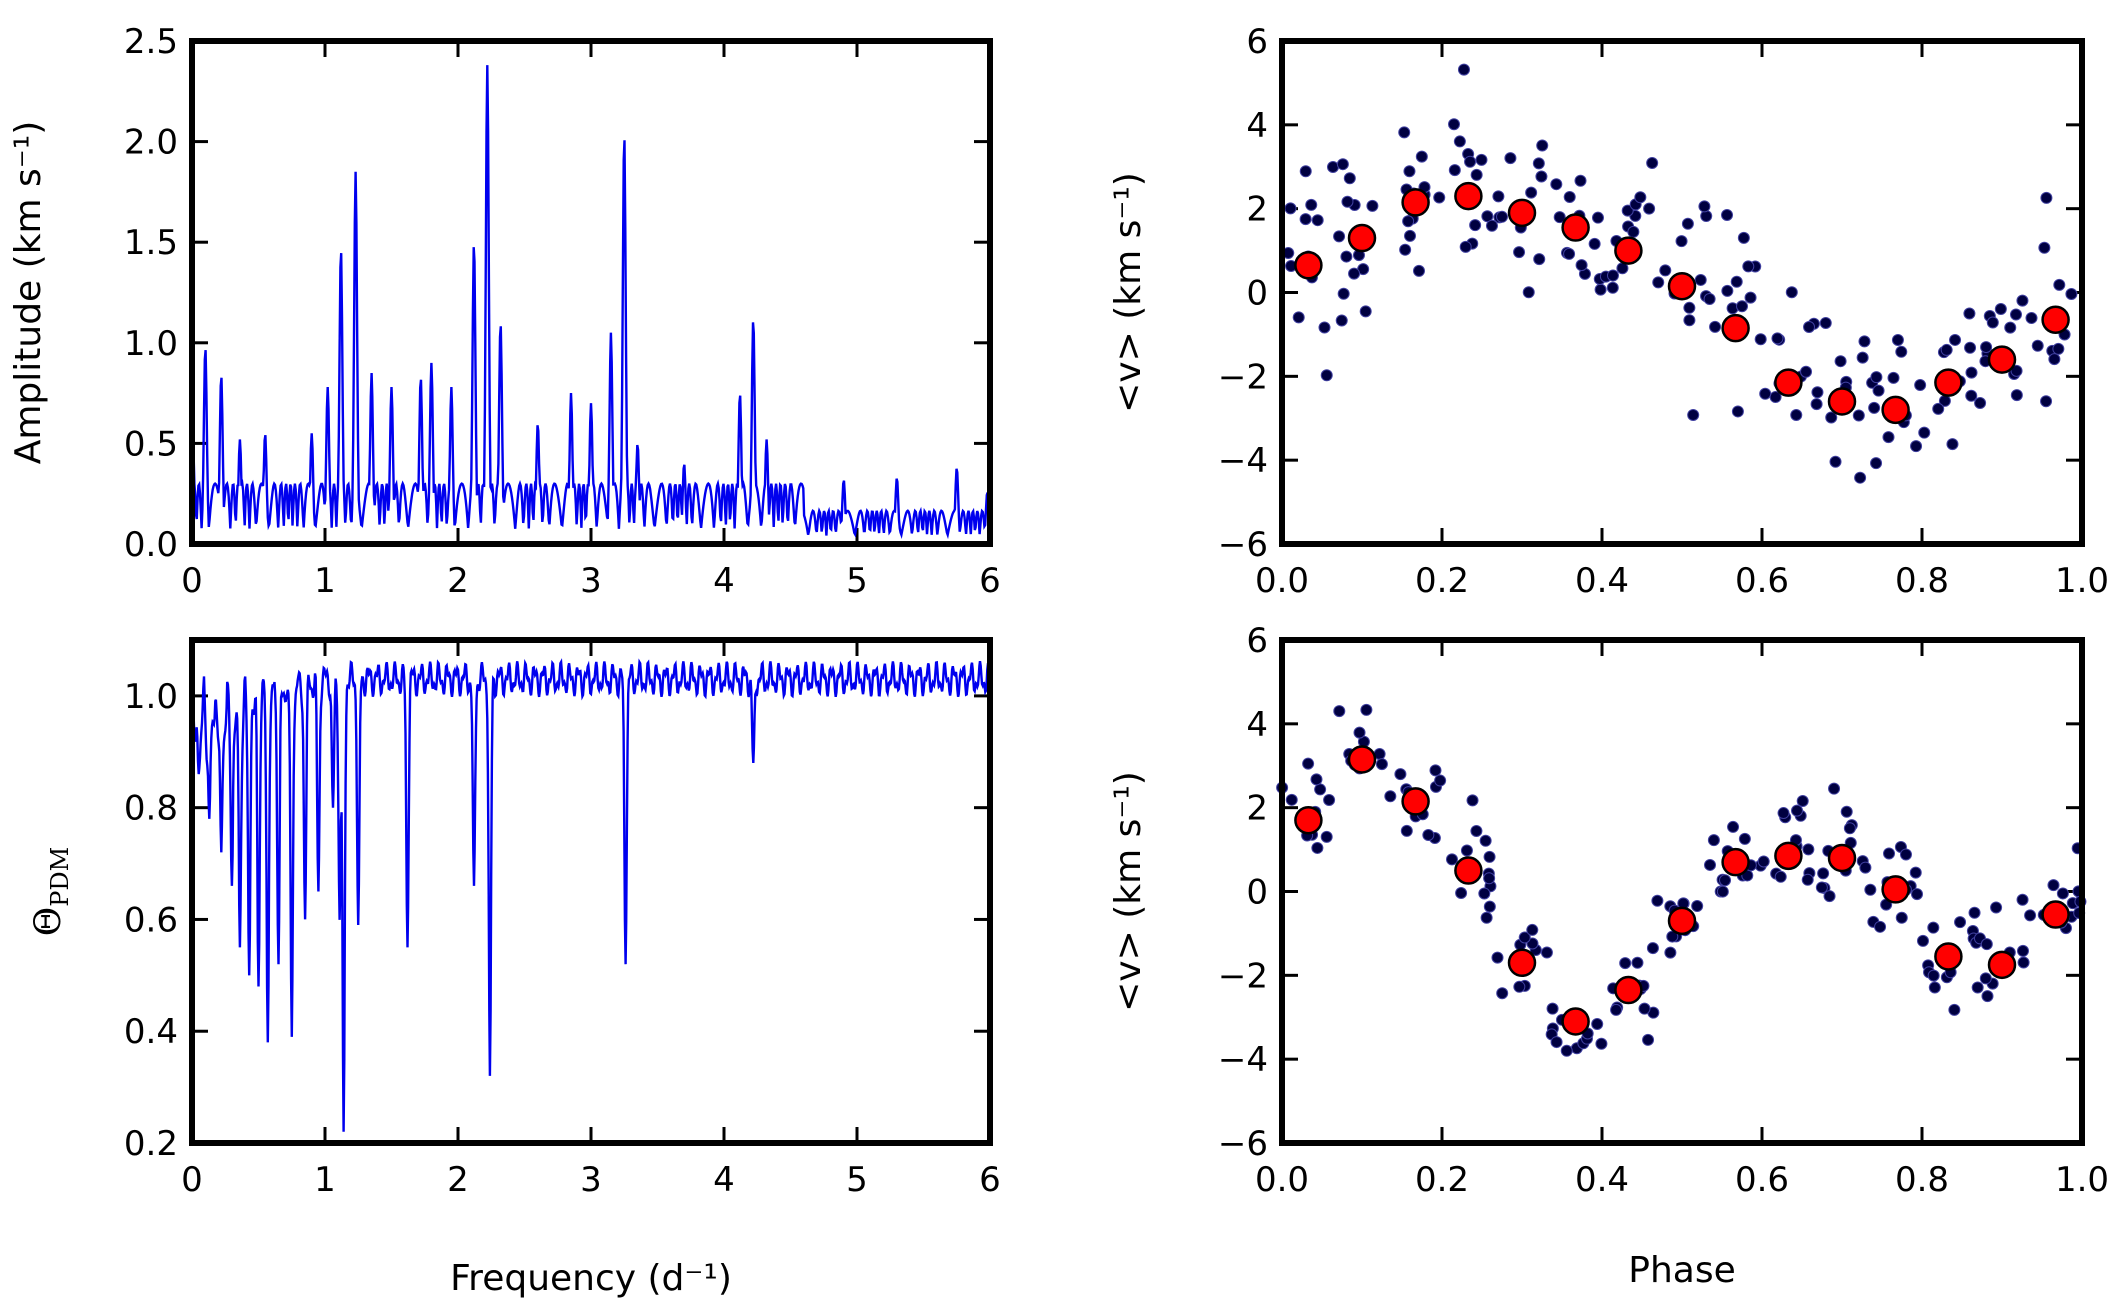  What do you see at coordinates (591, 1180) in the screenshot?
I see `x-tick-label: 3` at bounding box center [591, 1180].